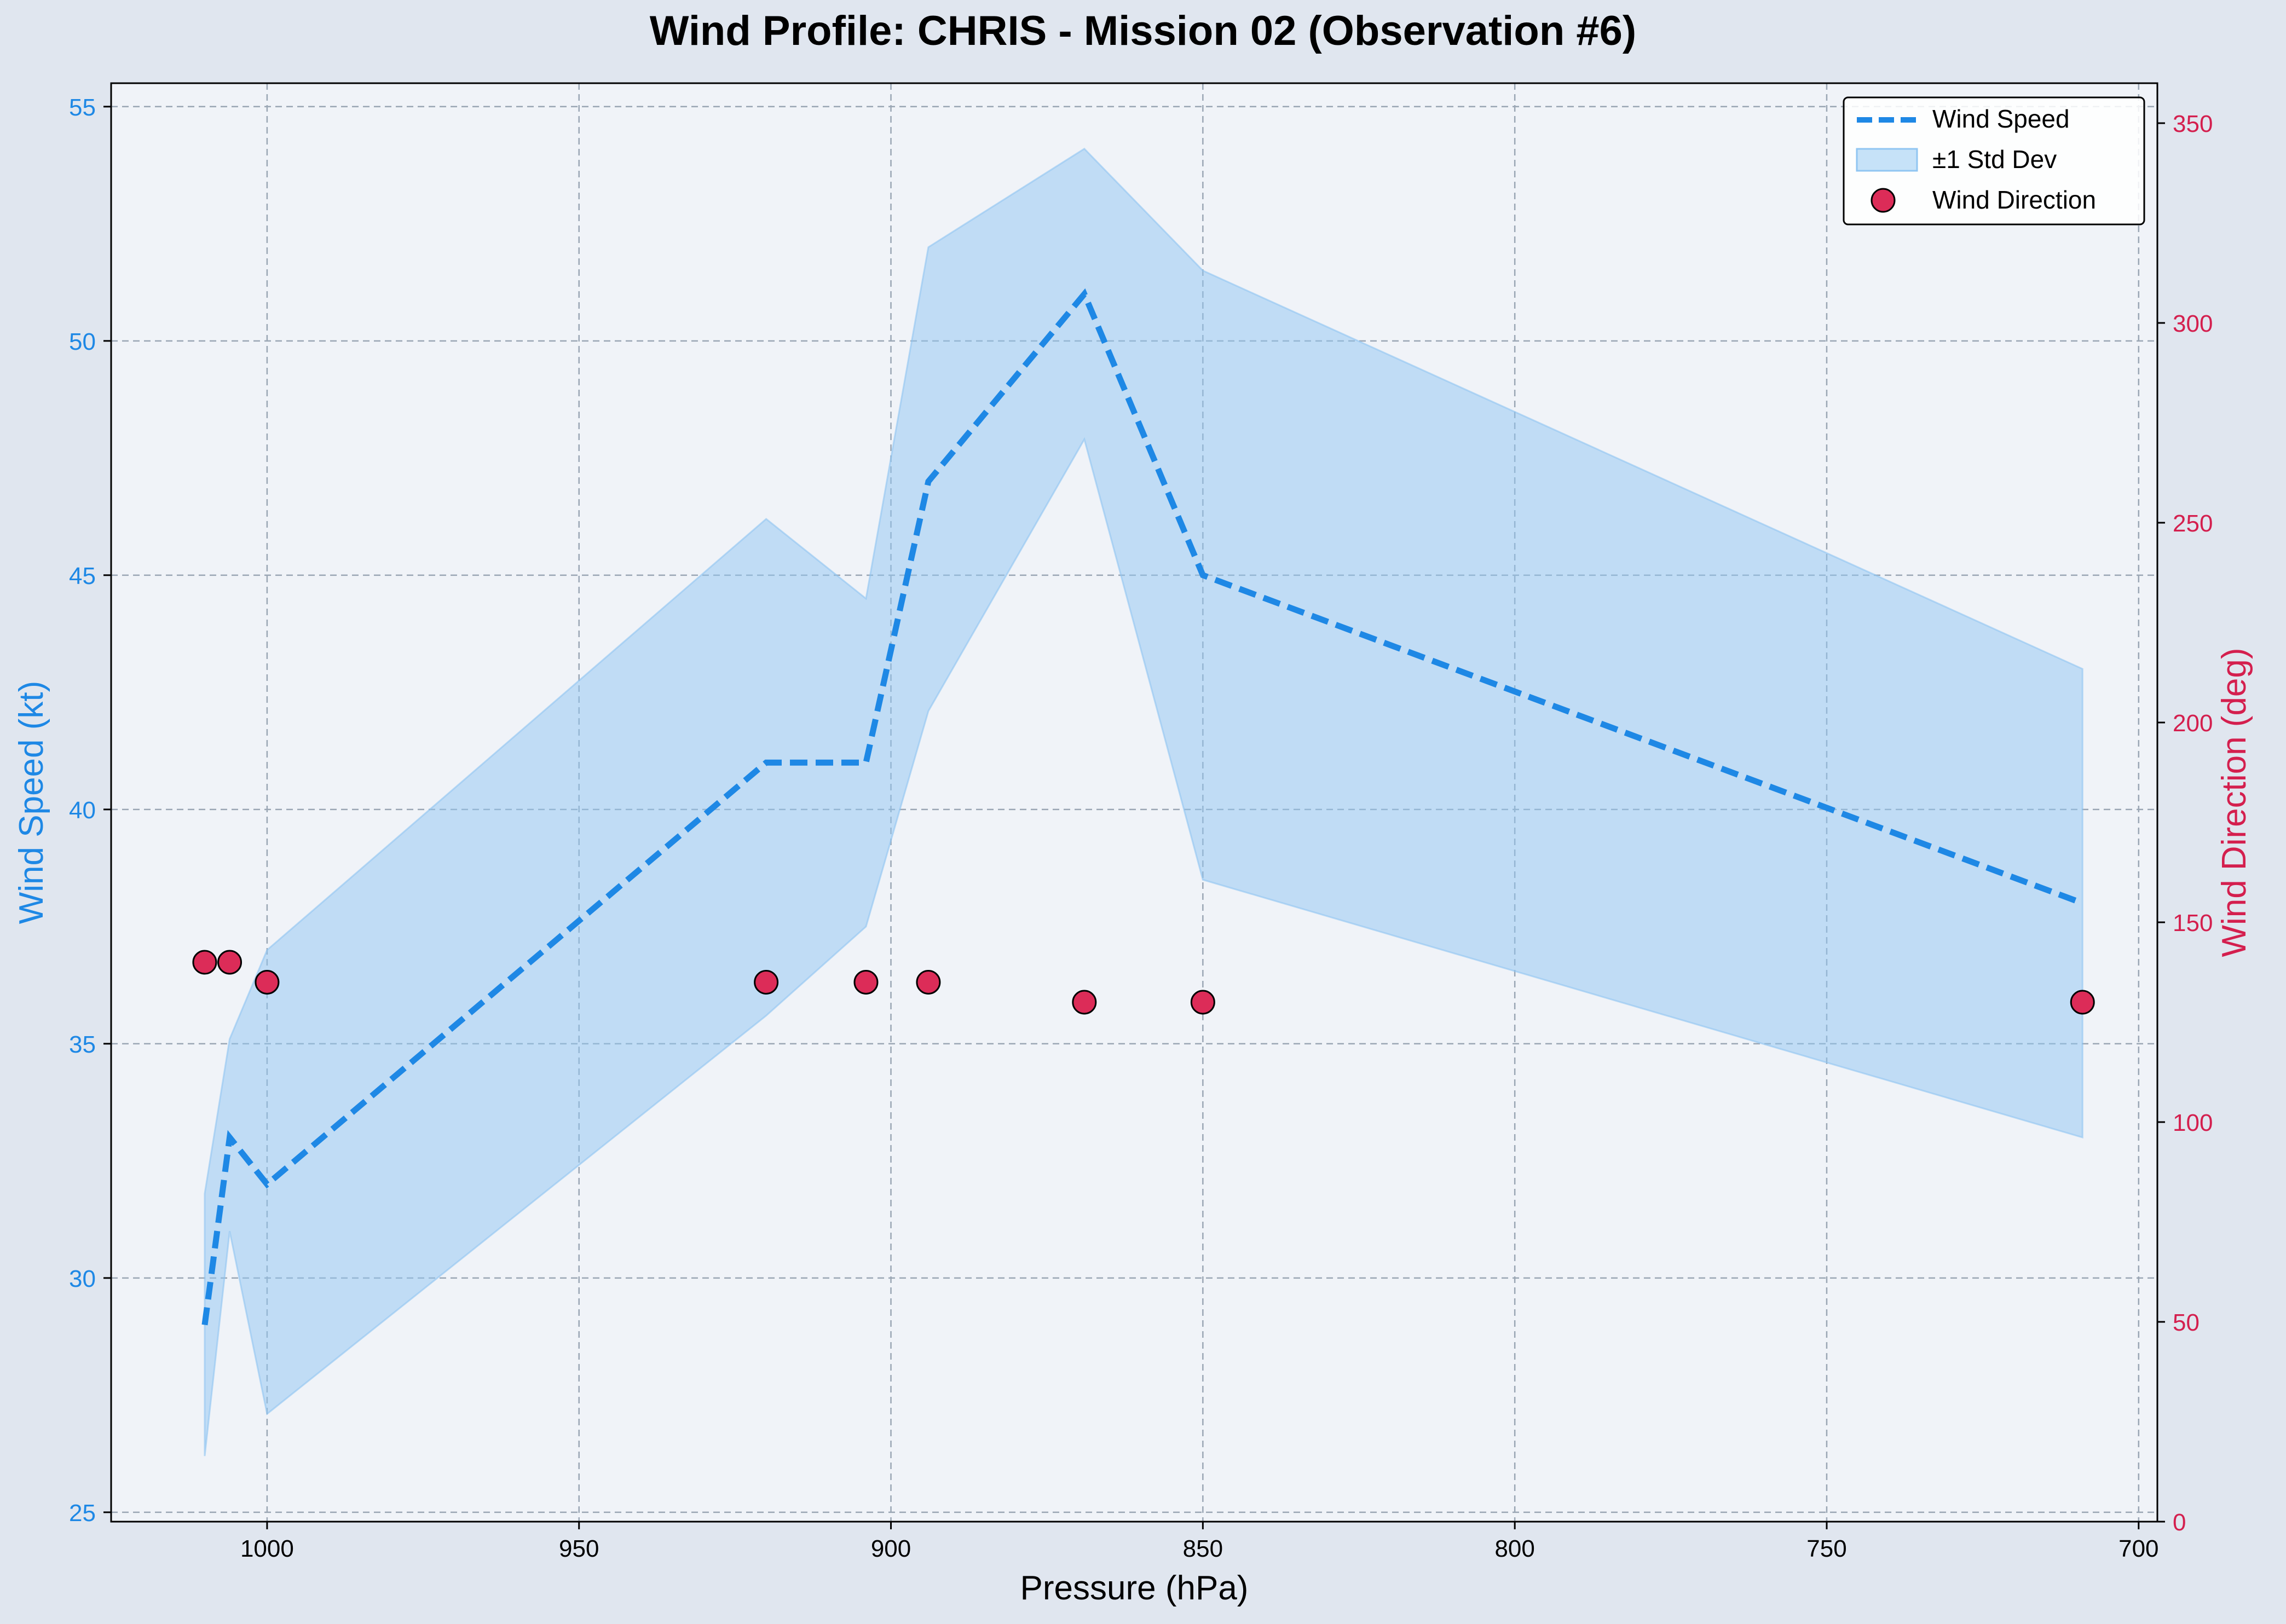 The image size is (2286, 1624). Describe the element at coordinates (2138, 1548) in the screenshot. I see `x-tick-label: 700` at that location.